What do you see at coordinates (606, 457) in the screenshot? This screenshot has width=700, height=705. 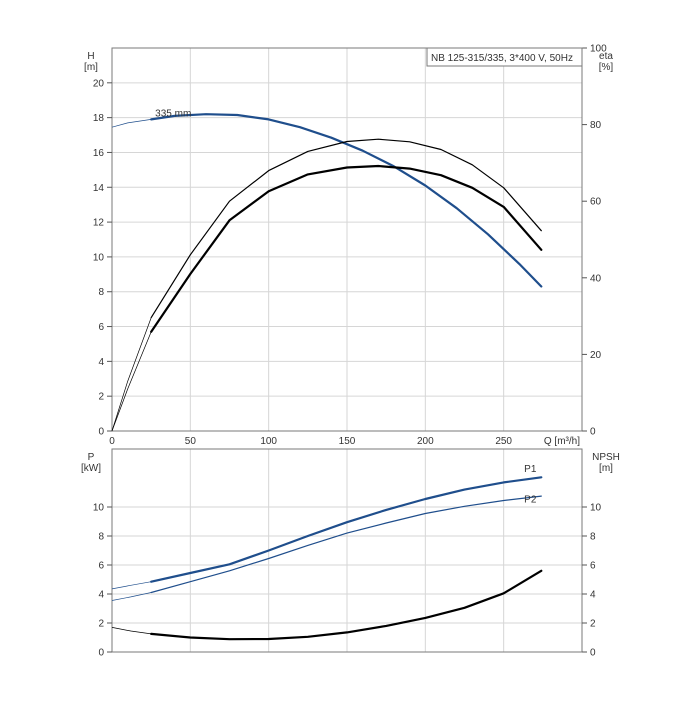 I see `bottom-right-axis-label: NPSH` at bounding box center [606, 457].